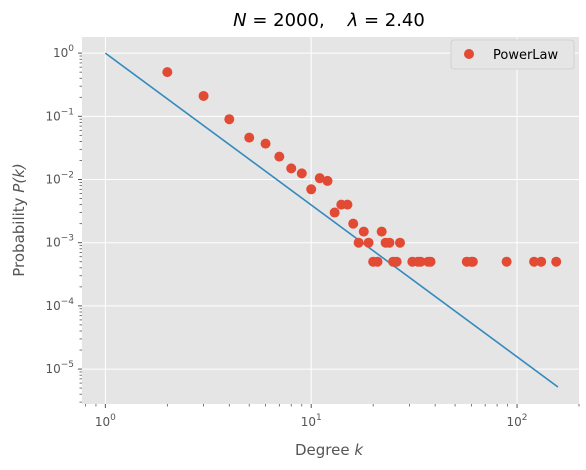 Image resolution: width=586 pixels, height=470 pixels. What do you see at coordinates (59, 115) in the screenshot?
I see `y-tick-label: 10⁻¹` at bounding box center [59, 115].